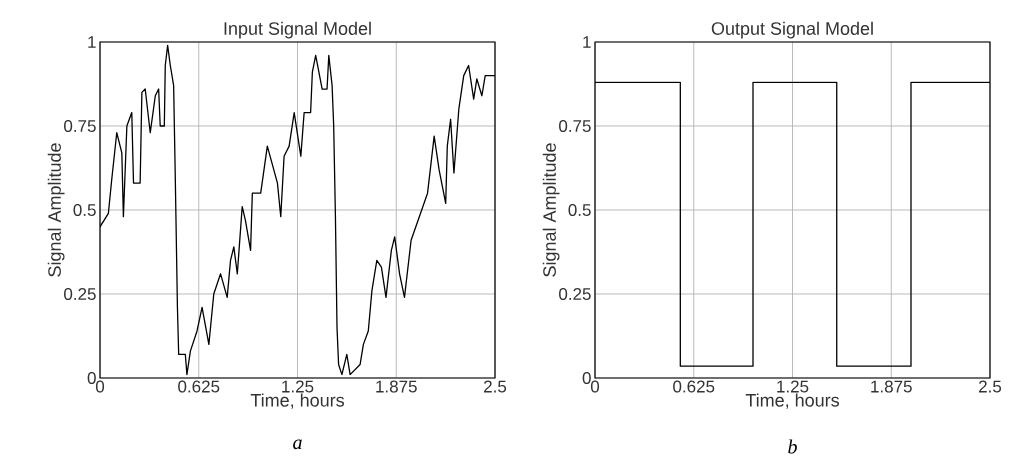  Describe the element at coordinates (792, 30) in the screenshot. I see `chart-title: Output Signal Model` at that location.